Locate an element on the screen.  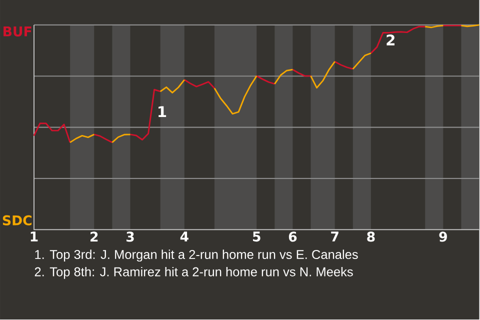
text: 2. Top 8th: J. Ramirez hit a 2-run home run vs N. Meeks is located at coordinates (193, 273).